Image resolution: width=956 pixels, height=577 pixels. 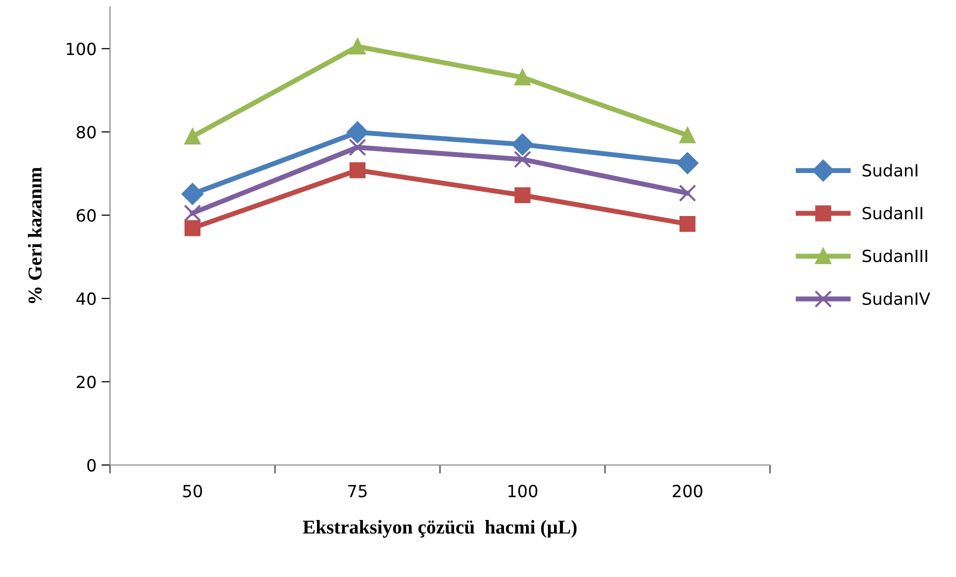 I want to click on y-tick-label: 0, so click(x=91, y=465).